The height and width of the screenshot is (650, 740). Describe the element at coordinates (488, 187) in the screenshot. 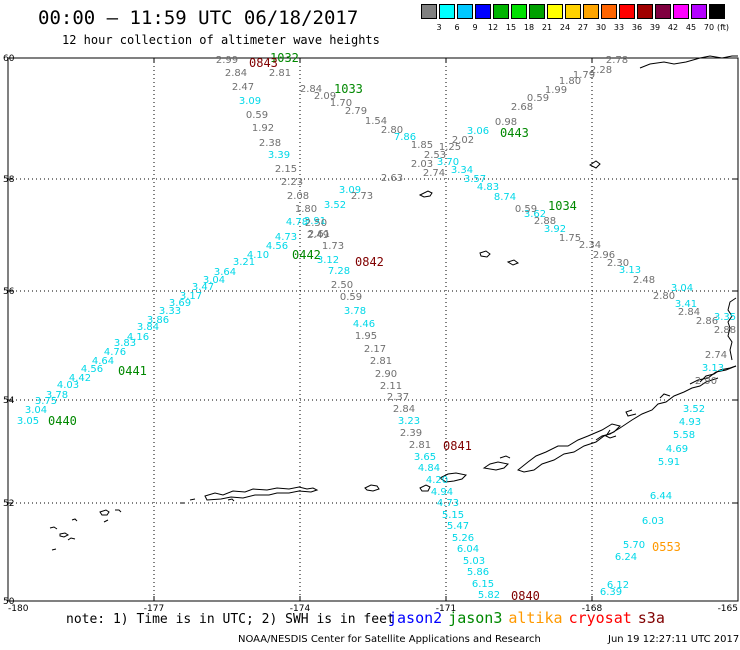

I see `wave-height-value: 4.83` at that location.